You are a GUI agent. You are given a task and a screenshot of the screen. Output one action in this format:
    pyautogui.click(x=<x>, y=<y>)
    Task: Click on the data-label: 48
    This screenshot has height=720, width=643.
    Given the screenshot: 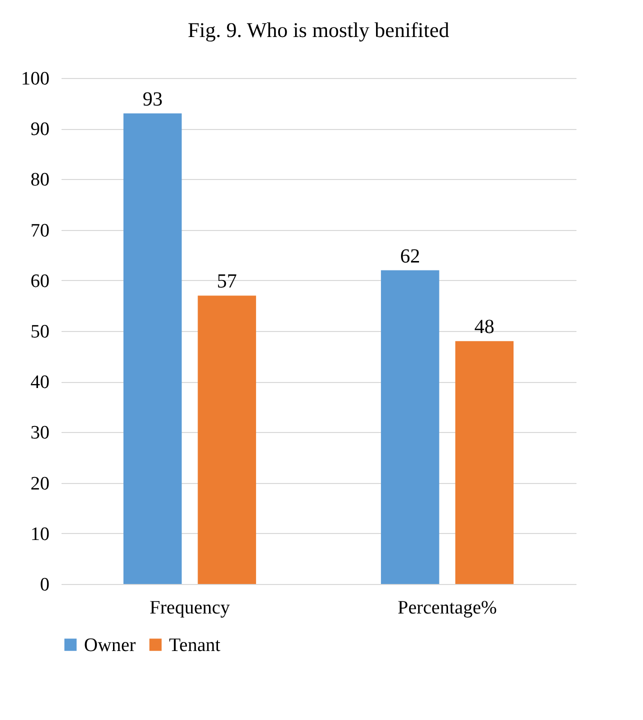 What is the action you would take?
    pyautogui.click(x=484, y=327)
    